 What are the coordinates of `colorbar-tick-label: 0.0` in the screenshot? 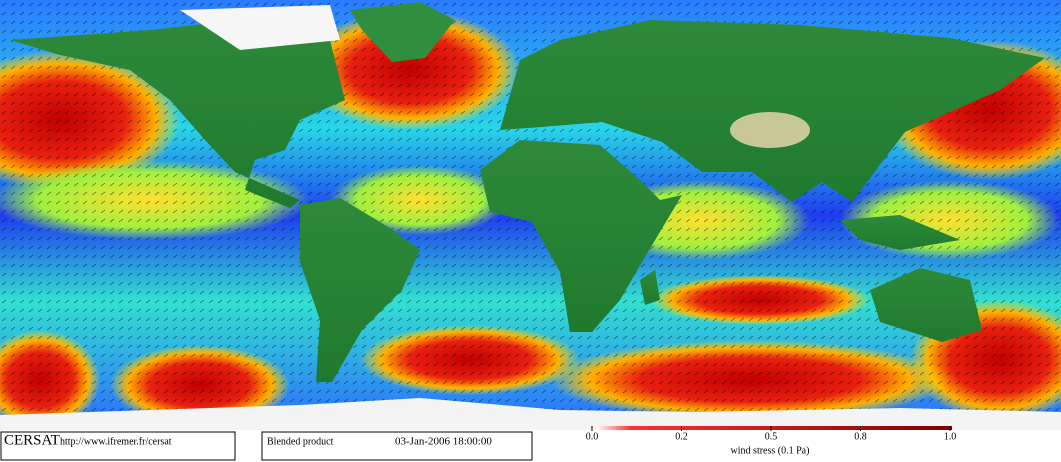 It's located at (592, 436).